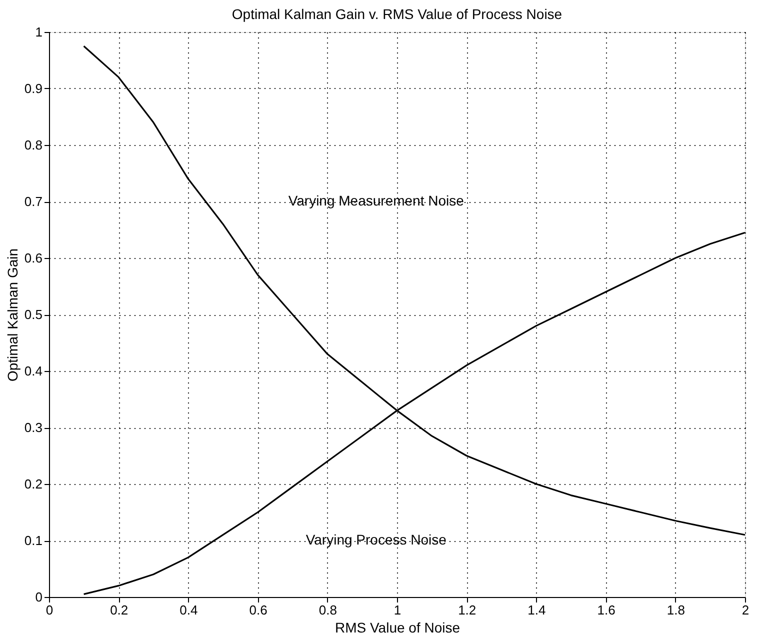 Image resolution: width=769 pixels, height=640 pixels. I want to click on x-tick-label: 1.6, so click(606, 610).